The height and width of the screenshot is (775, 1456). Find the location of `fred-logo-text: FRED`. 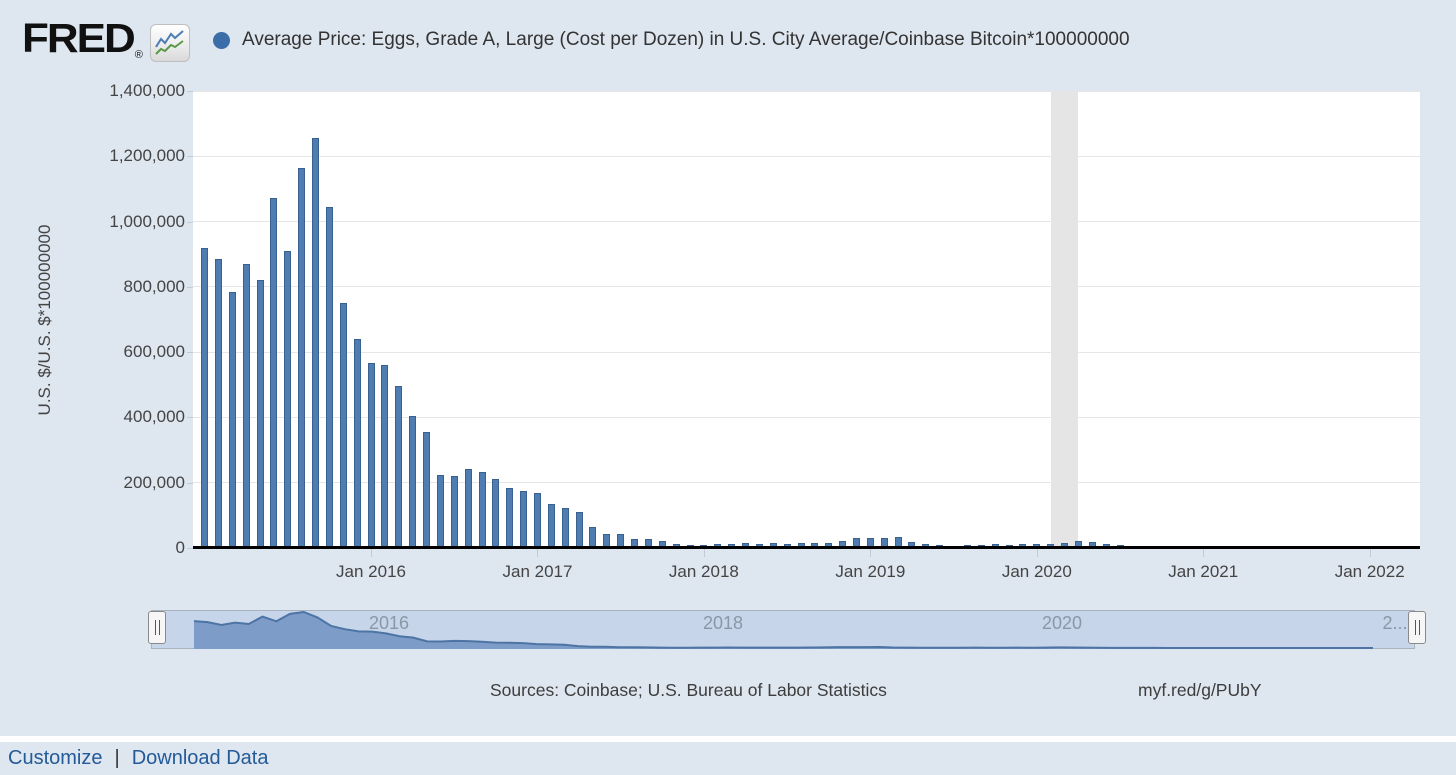

fred-logo-text: FRED is located at coordinates (79, 39).